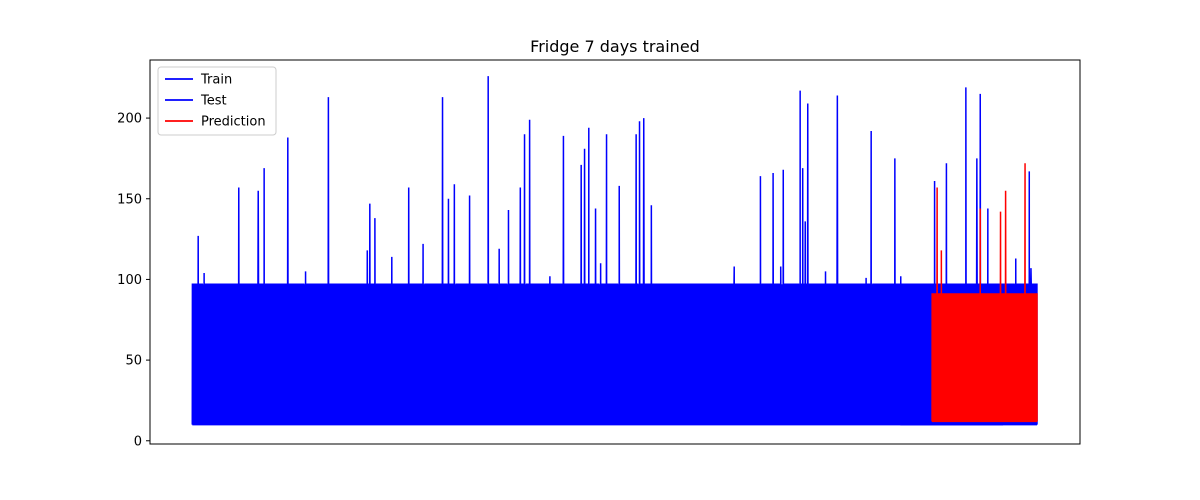 The height and width of the screenshot is (500, 1200). I want to click on chart-title: Fridge 7 days trained, so click(615, 46).